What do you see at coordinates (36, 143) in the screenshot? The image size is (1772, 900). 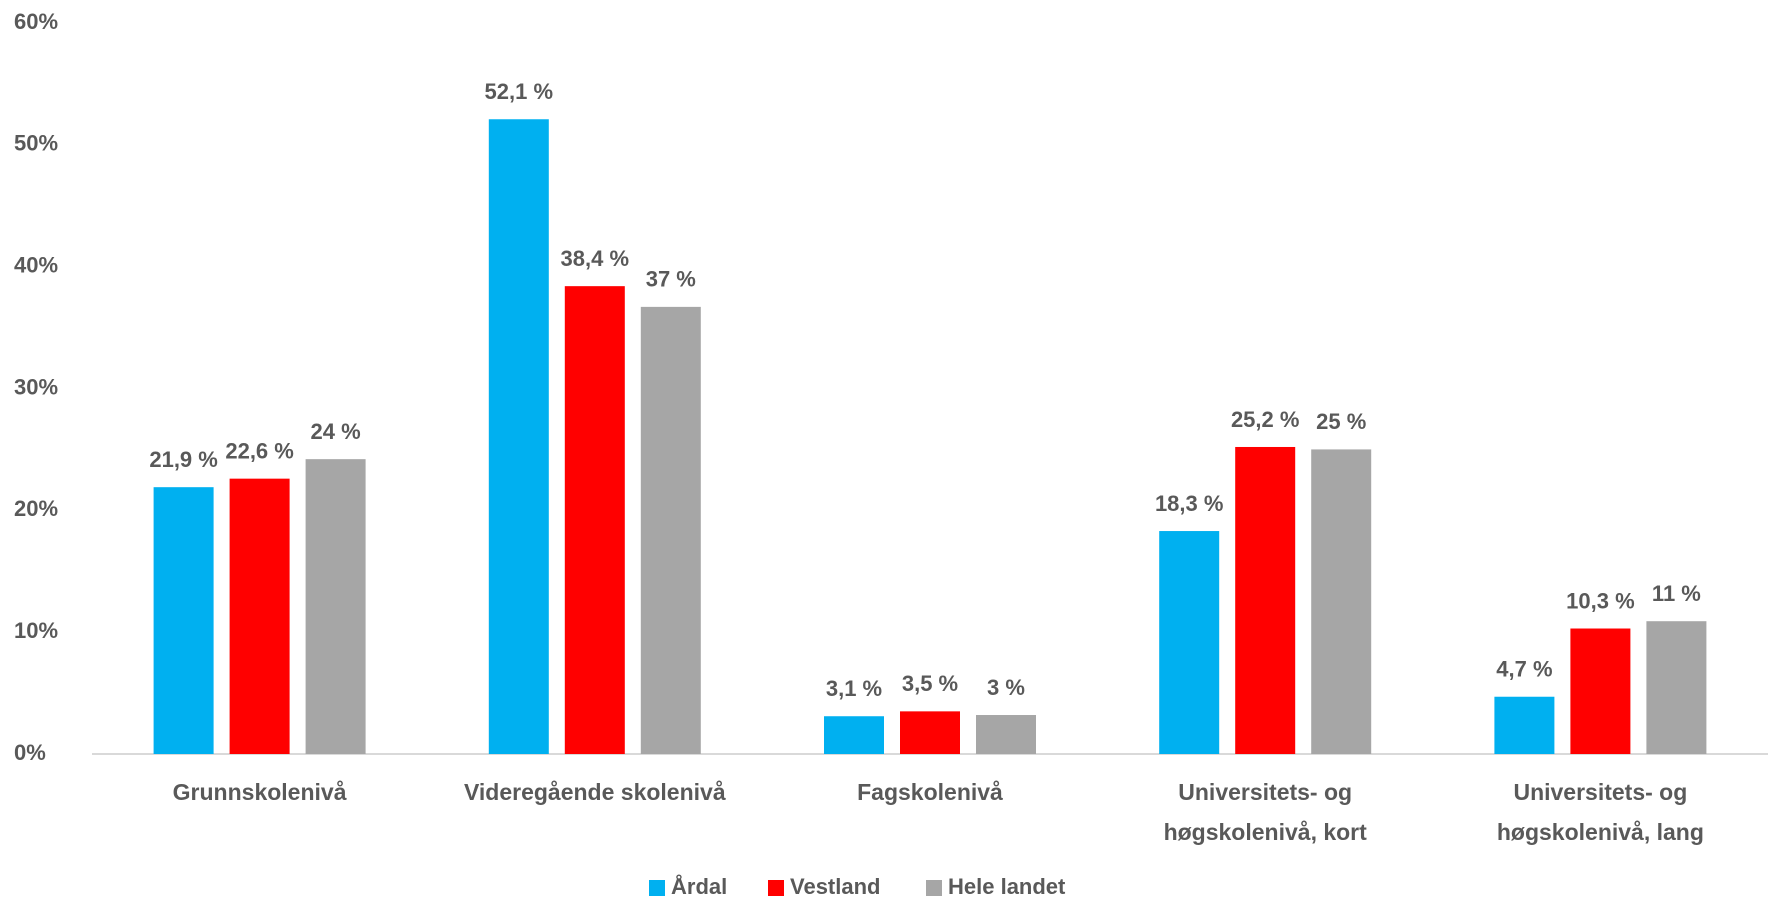 I see `y-tick-label: 50%` at bounding box center [36, 143].